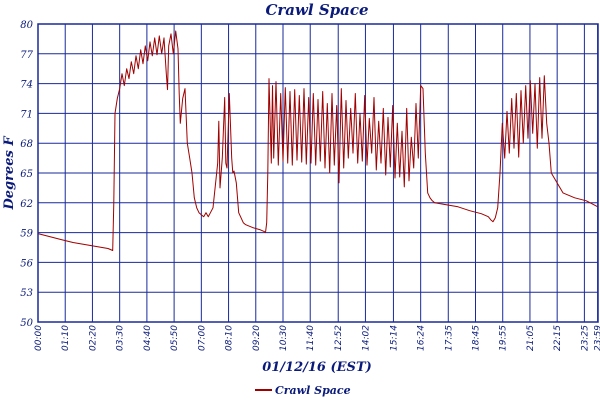 This screenshot has width=600, height=400. Describe the element at coordinates (585, 338) in the screenshot. I see `x-tick-label: 23:25` at that location.